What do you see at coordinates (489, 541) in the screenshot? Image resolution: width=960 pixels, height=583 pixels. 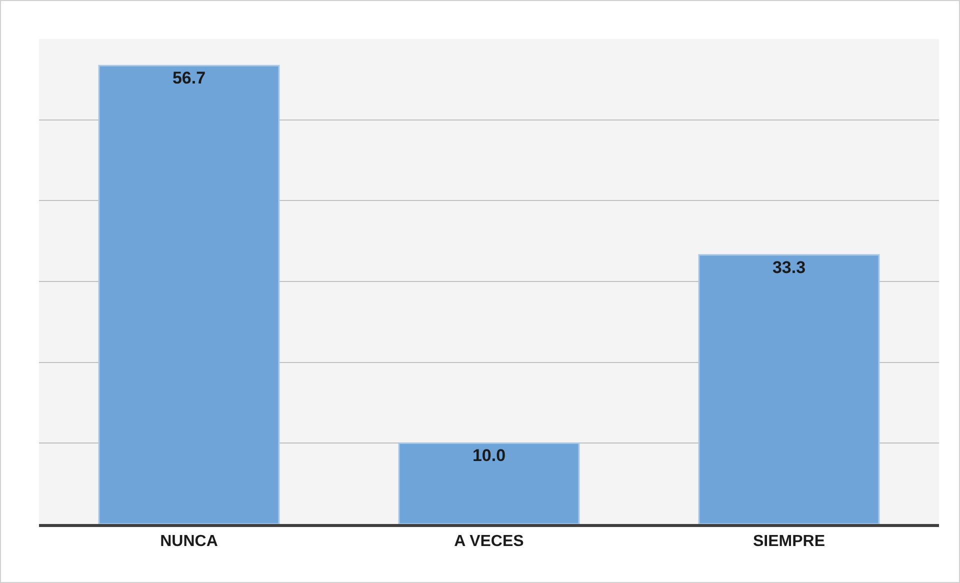 I see `x-tick-label: A VECES` at bounding box center [489, 541].